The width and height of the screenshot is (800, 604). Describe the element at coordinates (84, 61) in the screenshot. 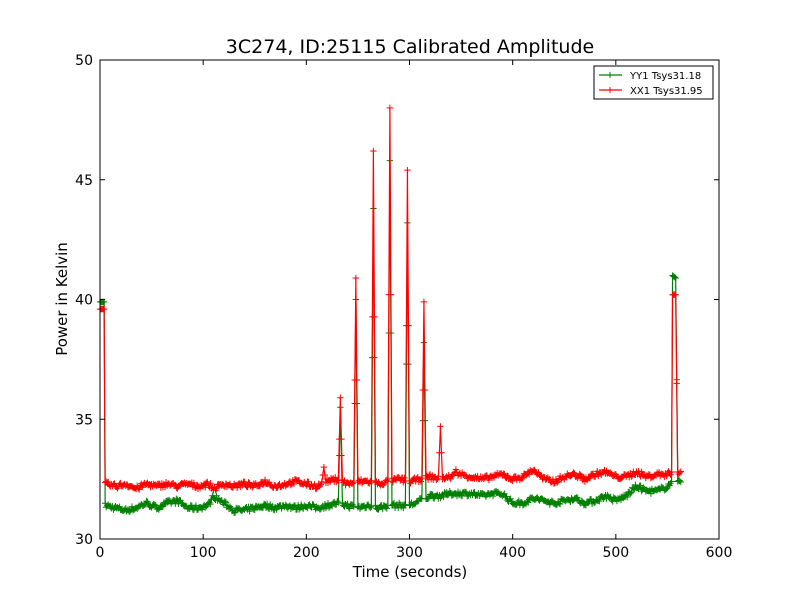

I see `y-tick-label: 50` at that location.